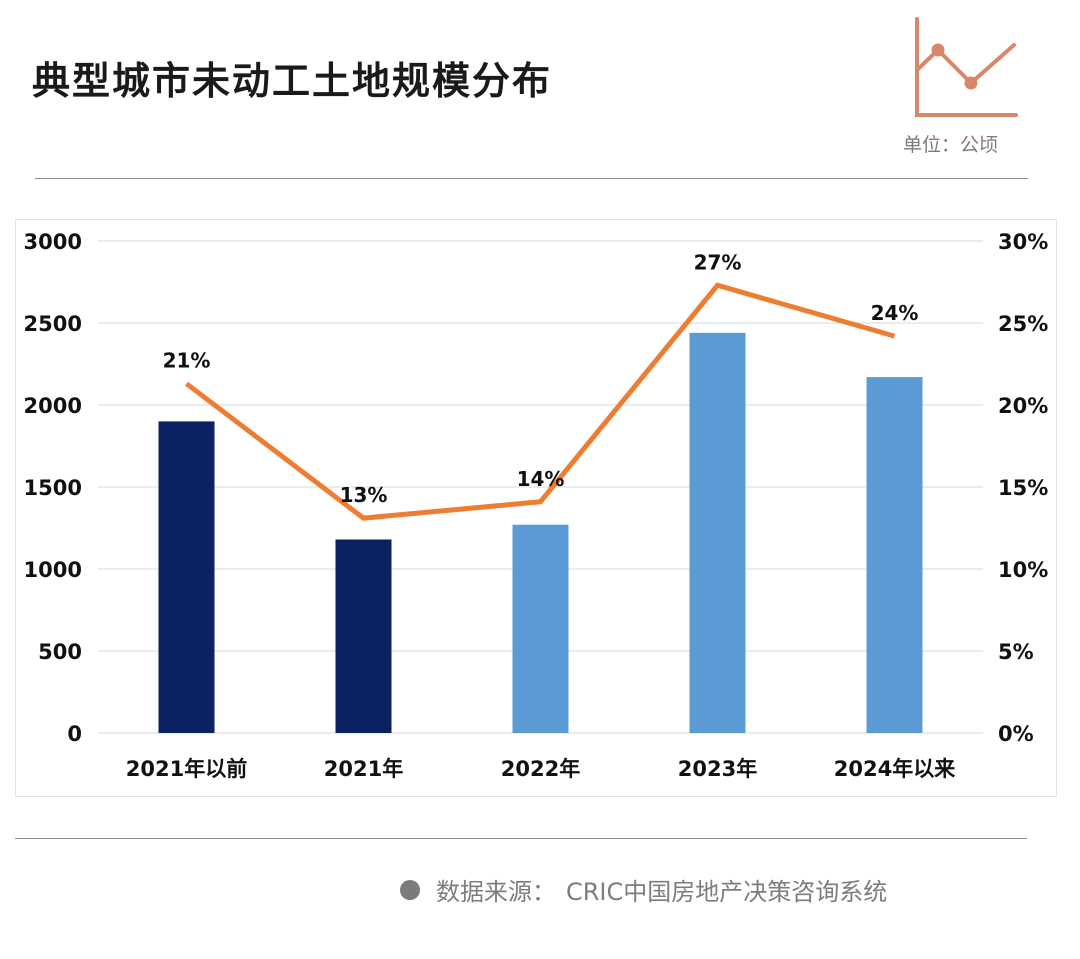 The width and height of the screenshot is (1080, 959). Describe the element at coordinates (292, 81) in the screenshot. I see `chart-title: 典型城市未动工土地规模分布` at that location.